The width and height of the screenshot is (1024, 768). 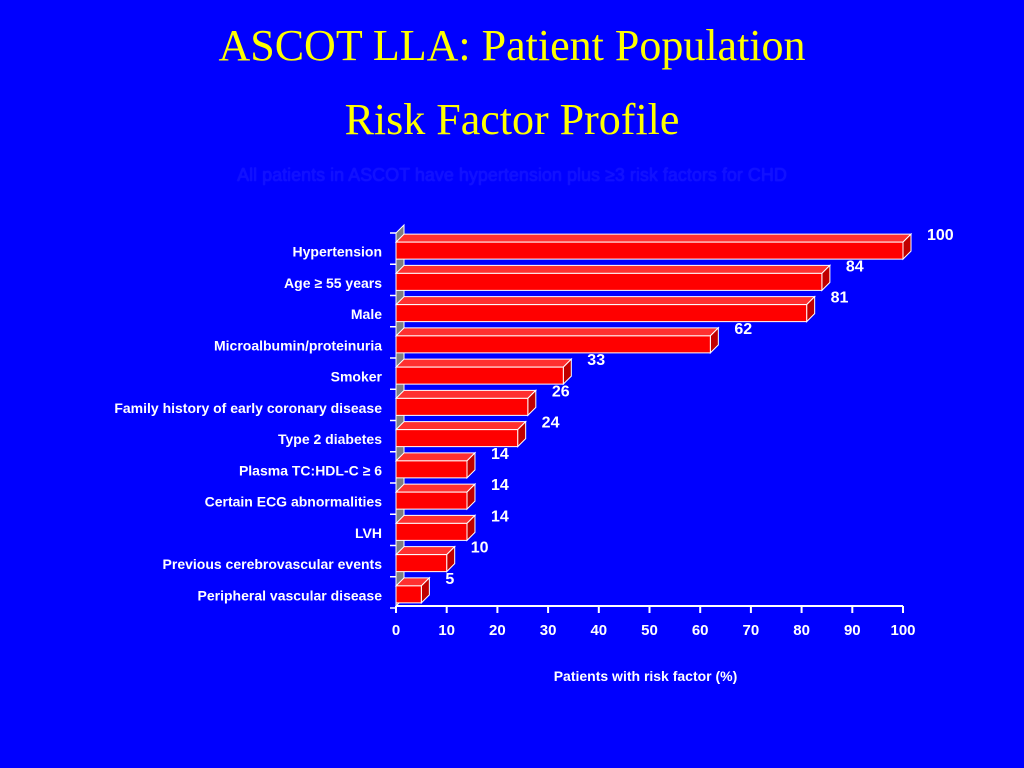 I want to click on value-label: 62, so click(x=743, y=329).